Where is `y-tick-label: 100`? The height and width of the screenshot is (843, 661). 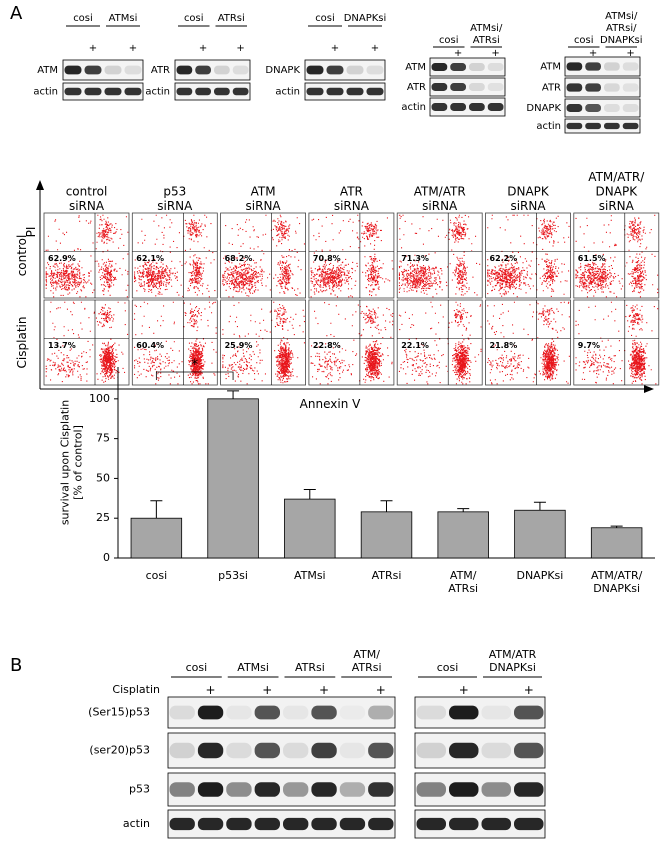 y-tick-label: 100 is located at coordinates (99, 398).